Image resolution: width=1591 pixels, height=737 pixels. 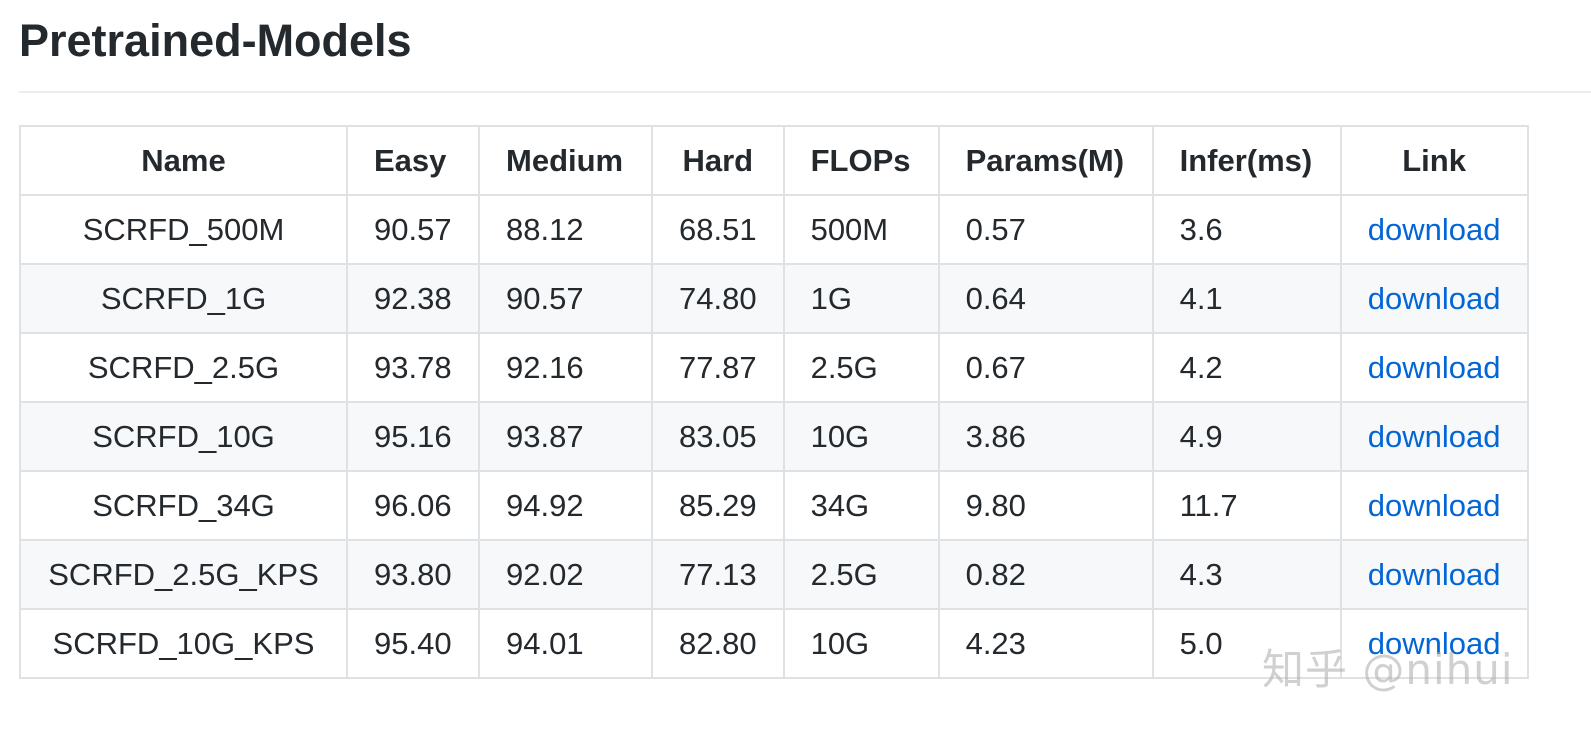 What do you see at coordinates (413, 574) in the screenshot?
I see `cell-easy: 93.80` at bounding box center [413, 574].